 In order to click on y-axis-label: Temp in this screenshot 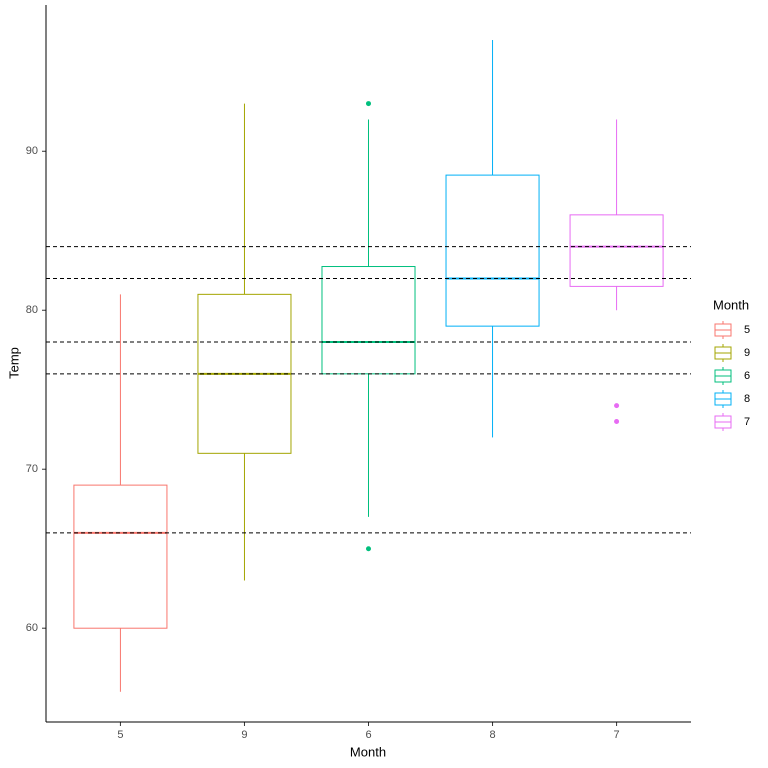, I will do `click(13, 363)`.